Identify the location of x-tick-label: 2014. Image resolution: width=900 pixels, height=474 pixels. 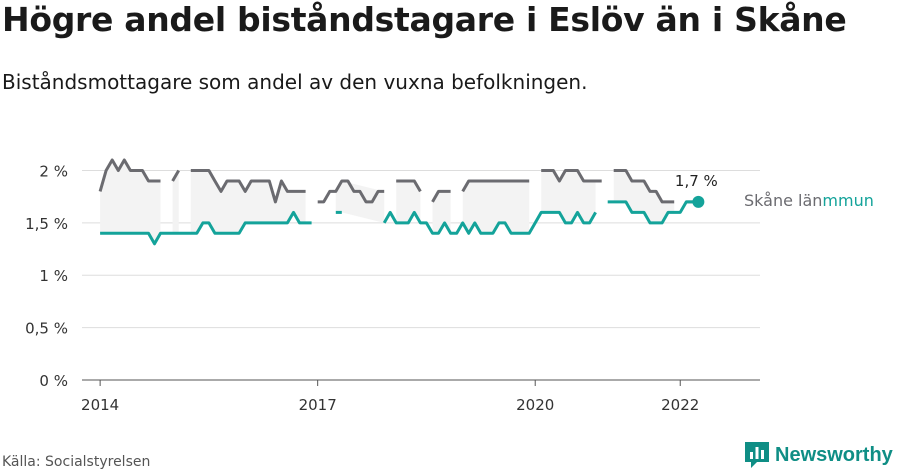
(100, 405).